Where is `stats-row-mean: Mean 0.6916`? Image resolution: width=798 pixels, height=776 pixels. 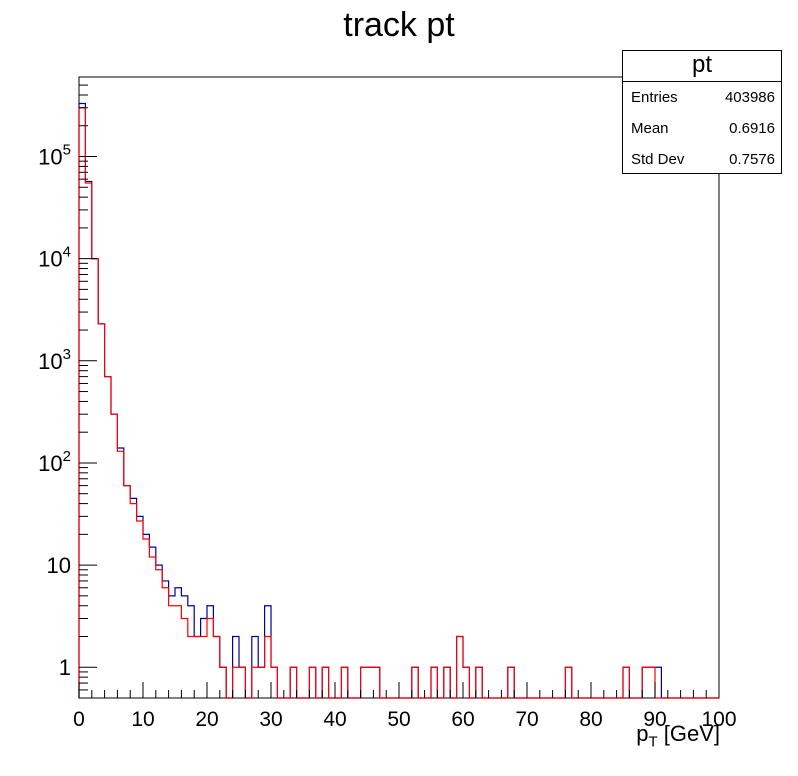
stats-row-mean: Mean 0.6916 is located at coordinates (702, 128).